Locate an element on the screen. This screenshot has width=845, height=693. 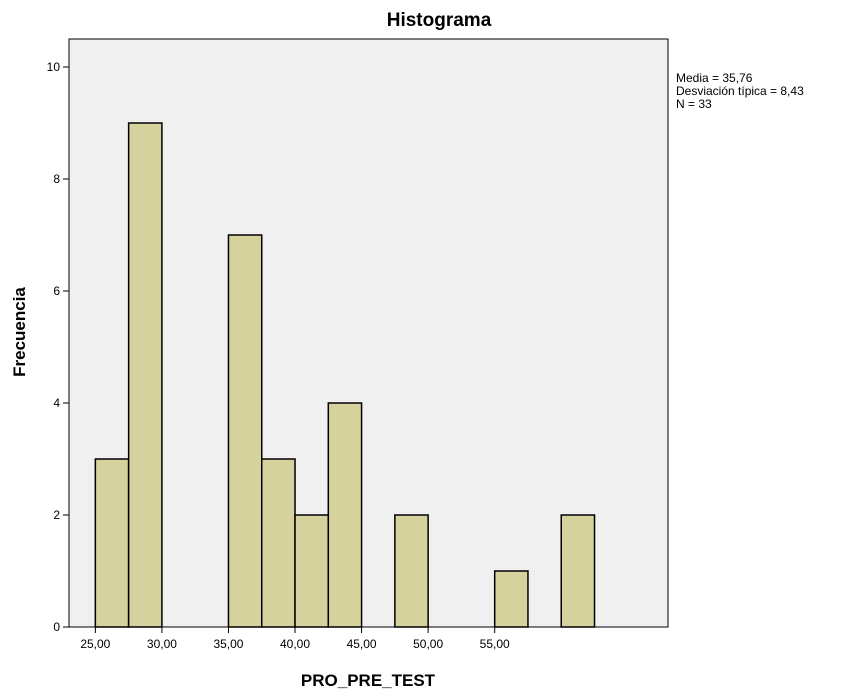
x-tick-label: 40,00 is located at coordinates (295, 644).